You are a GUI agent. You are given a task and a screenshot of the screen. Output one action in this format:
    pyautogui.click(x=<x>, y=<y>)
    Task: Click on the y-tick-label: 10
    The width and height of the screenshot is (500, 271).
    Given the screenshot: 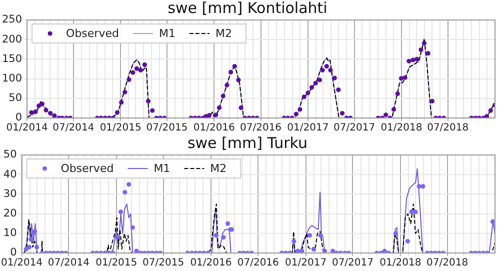 What is the action you would take?
    pyautogui.click(x=10, y=233)
    